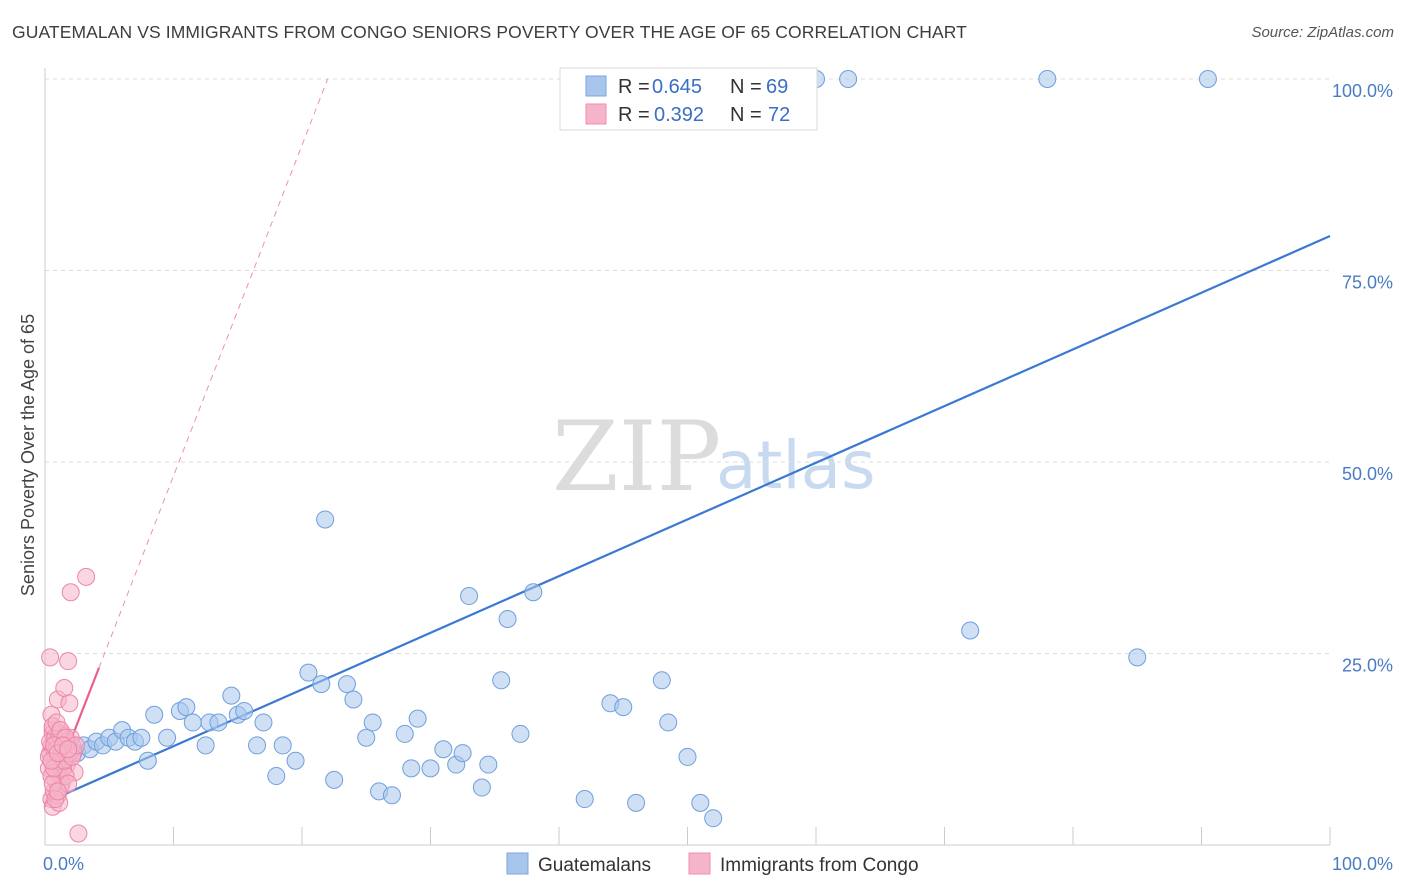  Describe the element at coordinates (746, 87) in the screenshot. I see `legend-n-label-1: N =` at that location.